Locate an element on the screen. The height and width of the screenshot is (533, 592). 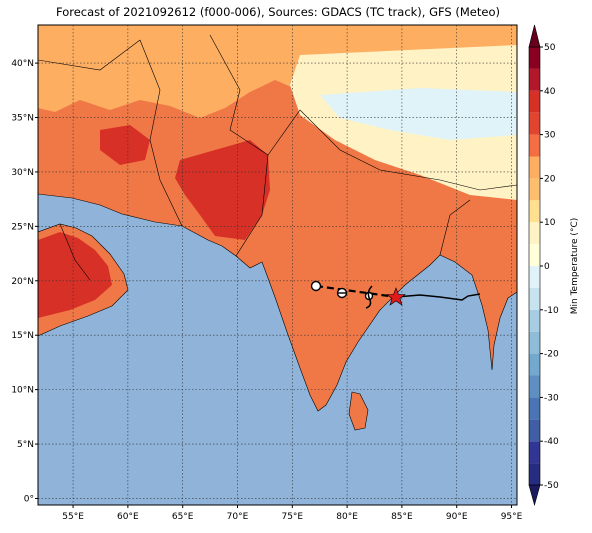
storm-symbol is located at coordinates (369, 297).